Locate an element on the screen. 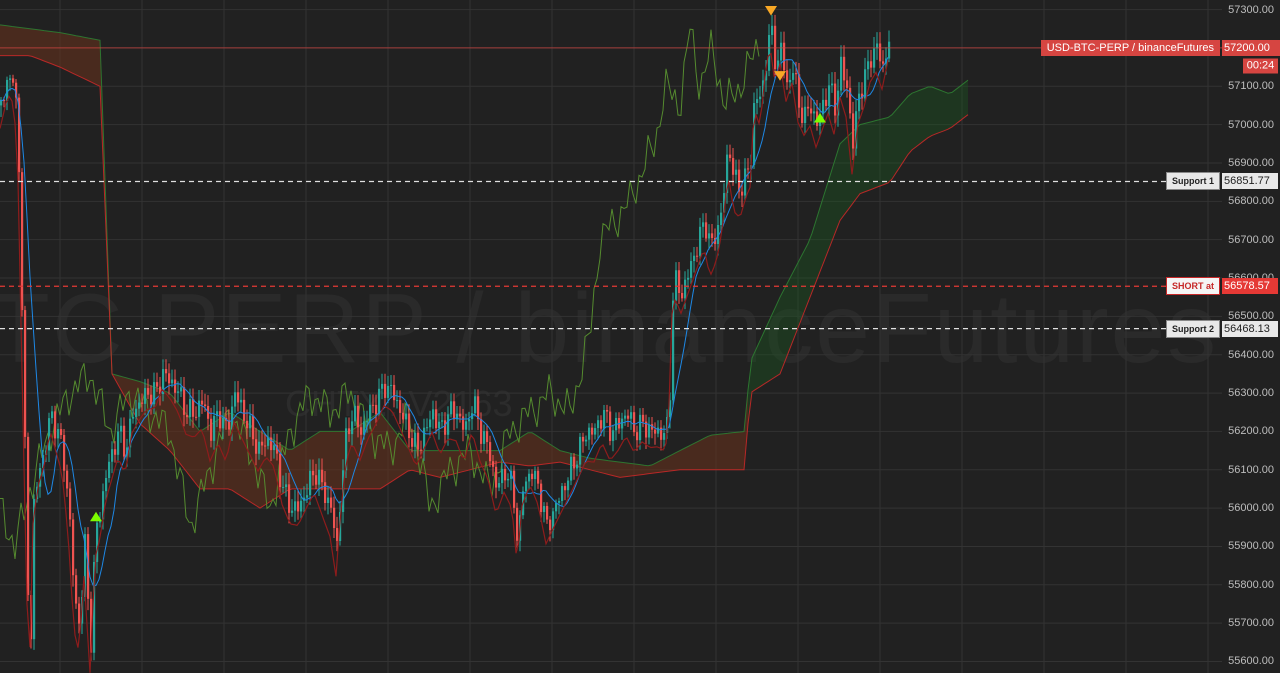 The height and width of the screenshot is (673, 1280). price-tick-label: 56400.00 is located at coordinates (1251, 354).